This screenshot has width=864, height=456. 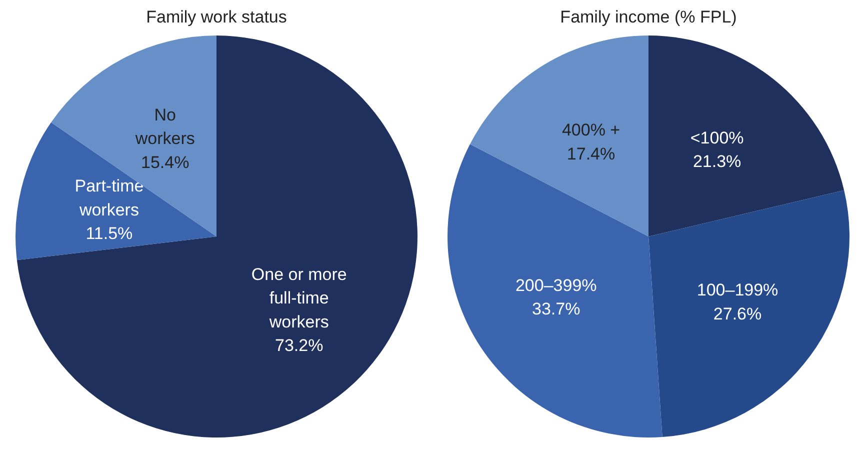 What do you see at coordinates (299, 346) in the screenshot?
I see `data-label: 73.2%` at bounding box center [299, 346].